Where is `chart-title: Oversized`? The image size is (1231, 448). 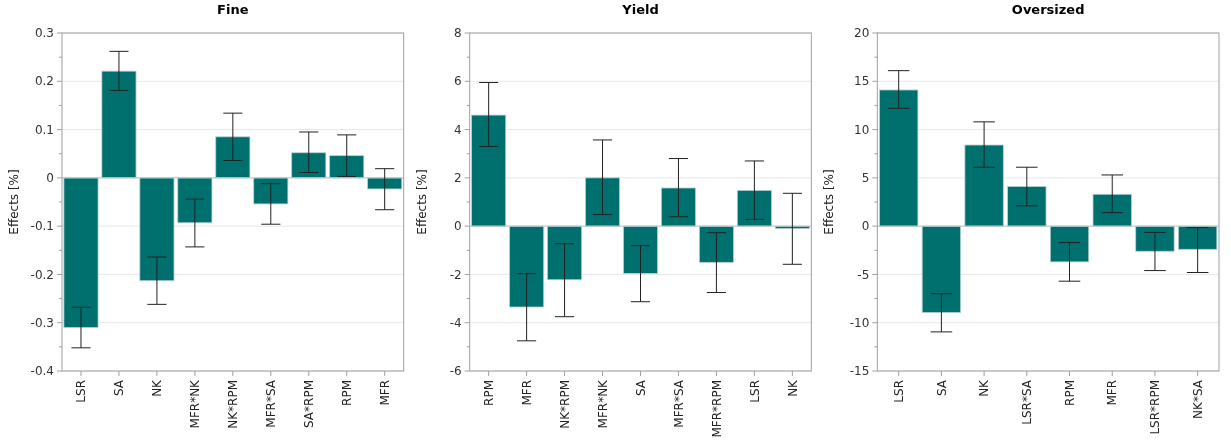 chart-title: Oversized is located at coordinates (1048, 9).